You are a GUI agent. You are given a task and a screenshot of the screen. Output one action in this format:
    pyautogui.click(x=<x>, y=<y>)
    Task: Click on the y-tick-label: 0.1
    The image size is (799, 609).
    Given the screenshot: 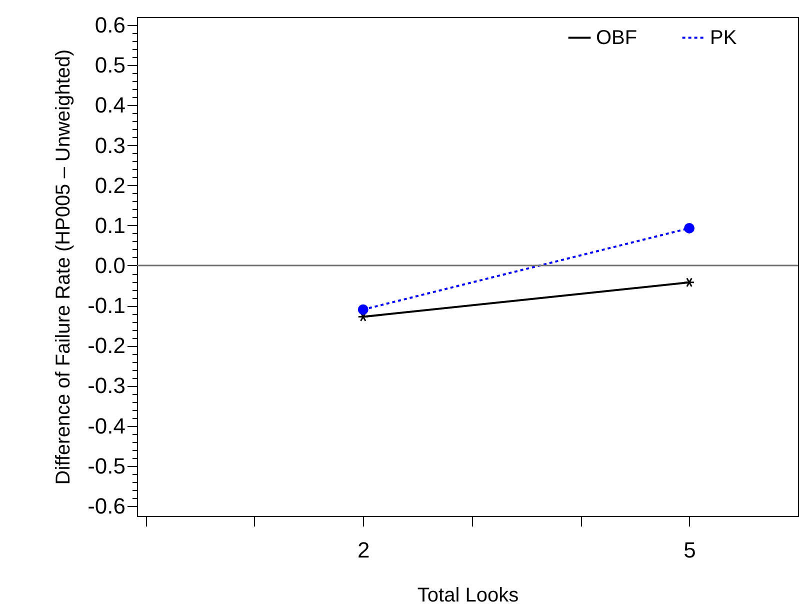 What is the action you would take?
    pyautogui.click(x=110, y=225)
    